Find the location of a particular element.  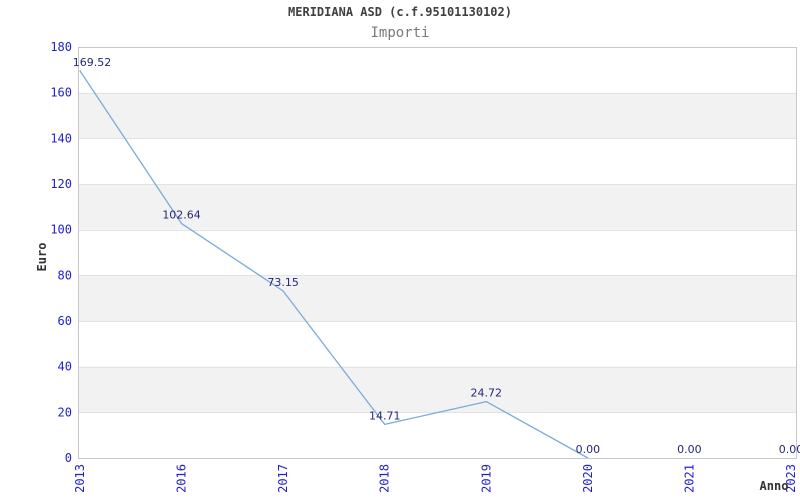

y-tick-label: 20 is located at coordinates (65, 412).